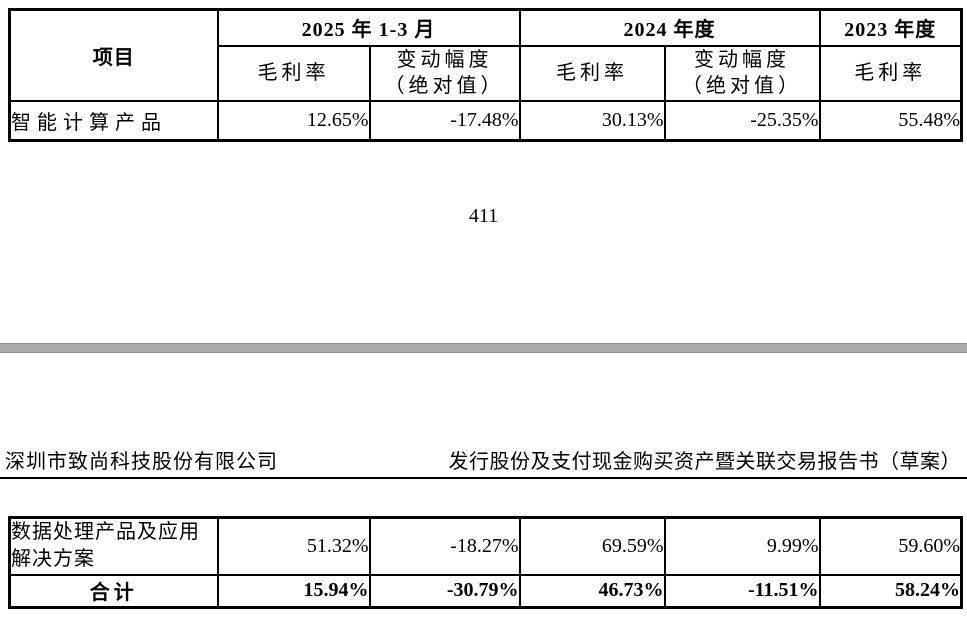  Describe the element at coordinates (890, 120) in the screenshot. I see `cell-value: 55.48%` at that location.